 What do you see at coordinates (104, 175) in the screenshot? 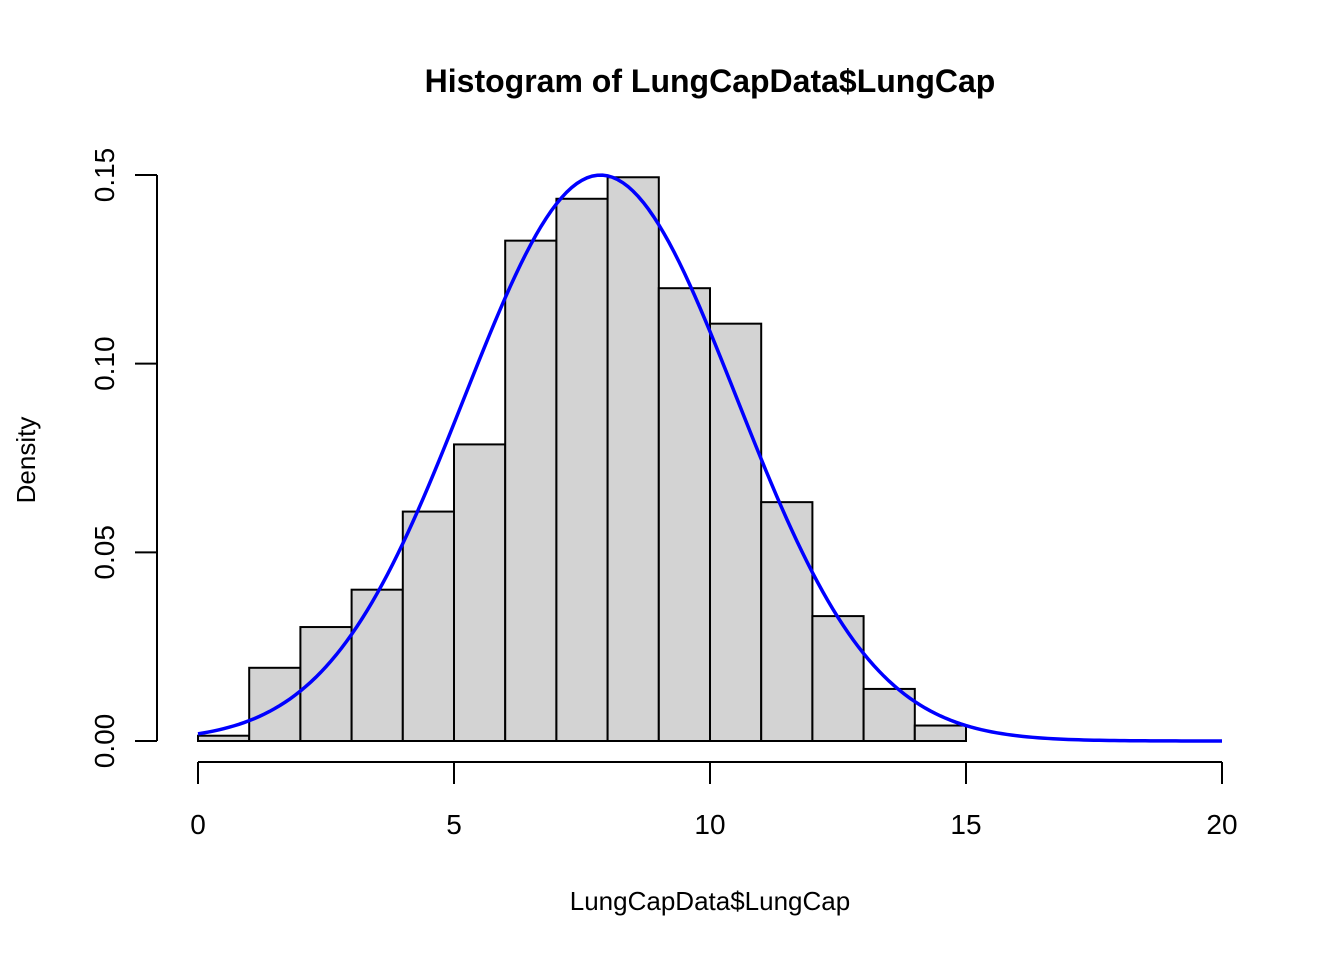
I see `y-tick-label: 0.15` at bounding box center [104, 175].